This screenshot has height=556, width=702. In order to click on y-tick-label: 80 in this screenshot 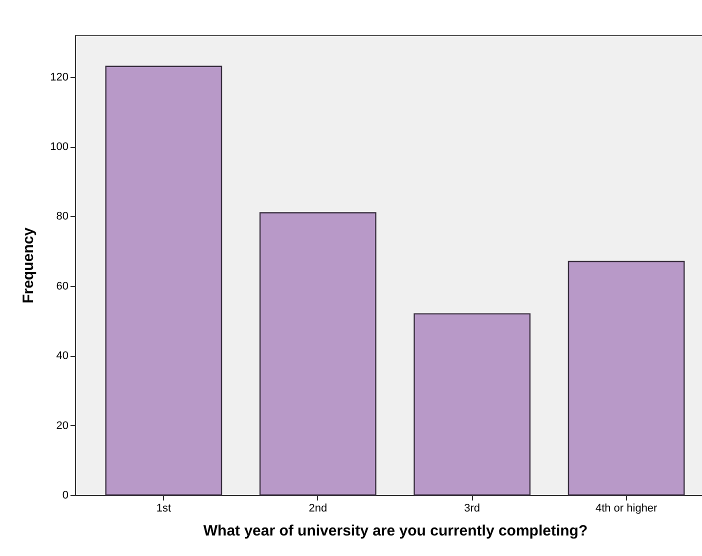, I will do `click(62, 216)`.